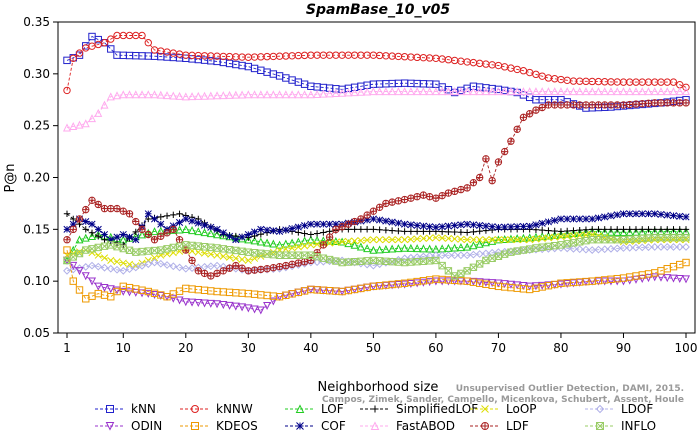 This screenshot has height=434, width=699. Describe the element at coordinates (637, 409) in the screenshot. I see `legend-label: LDOF` at that location.